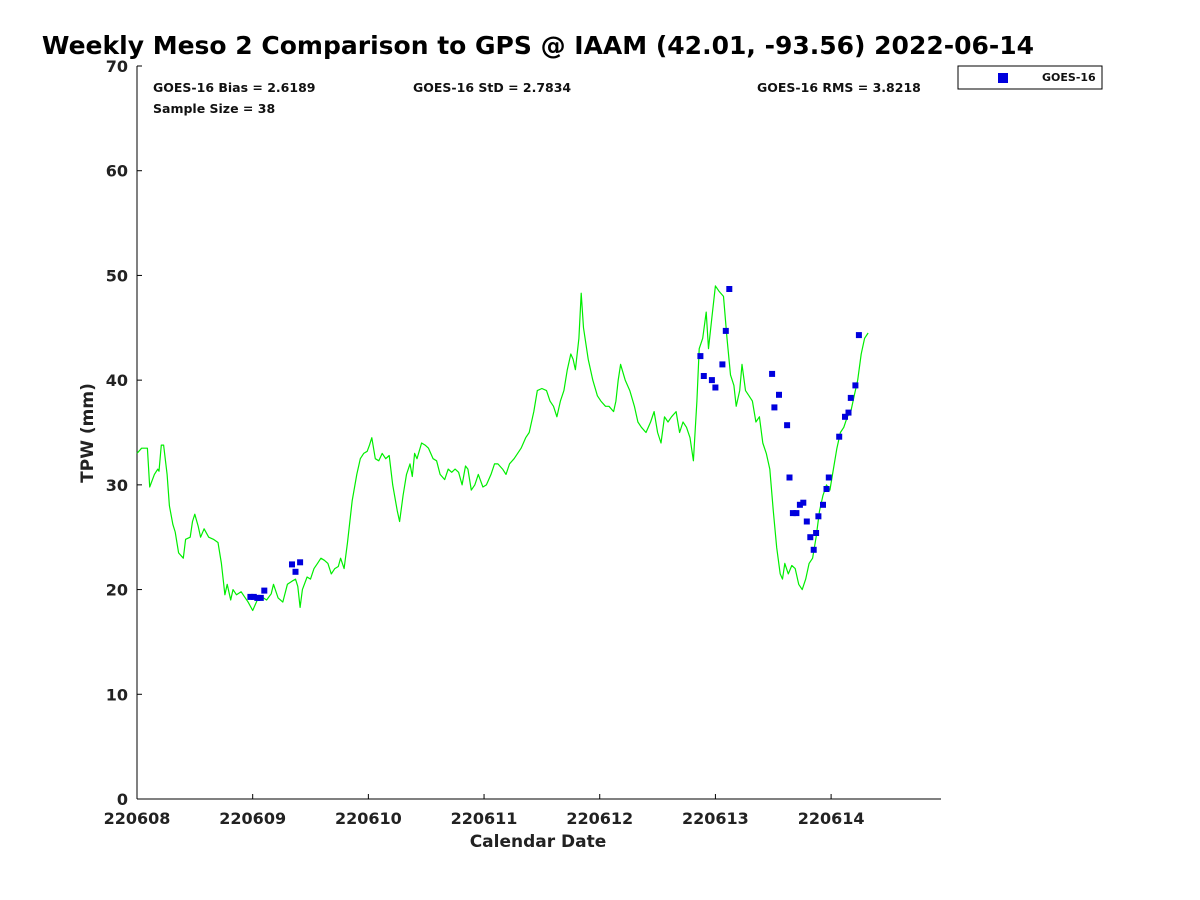 This screenshot has height=900, width=1200. What do you see at coordinates (117, 485) in the screenshot?
I see `y-tick-label: 30` at bounding box center [117, 485].